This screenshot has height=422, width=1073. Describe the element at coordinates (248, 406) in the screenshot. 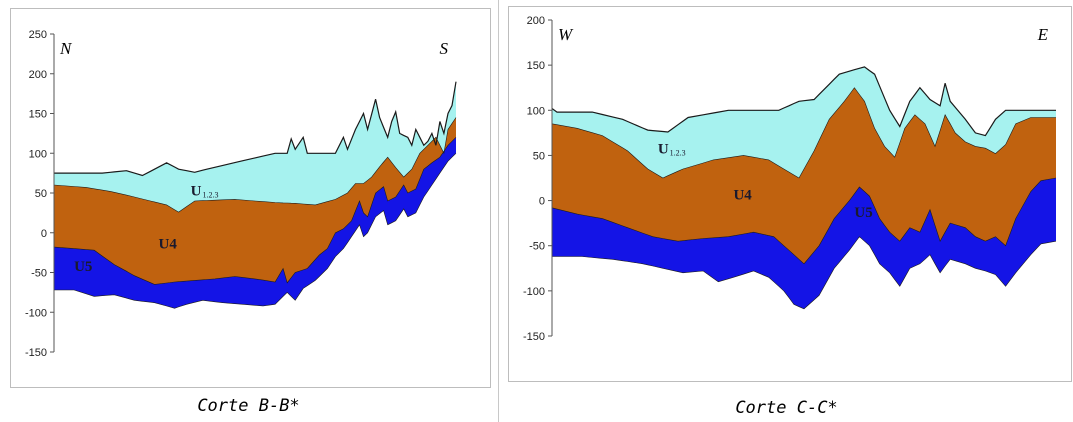

I see `chart-caption-left: Corte B-B*` at that location.